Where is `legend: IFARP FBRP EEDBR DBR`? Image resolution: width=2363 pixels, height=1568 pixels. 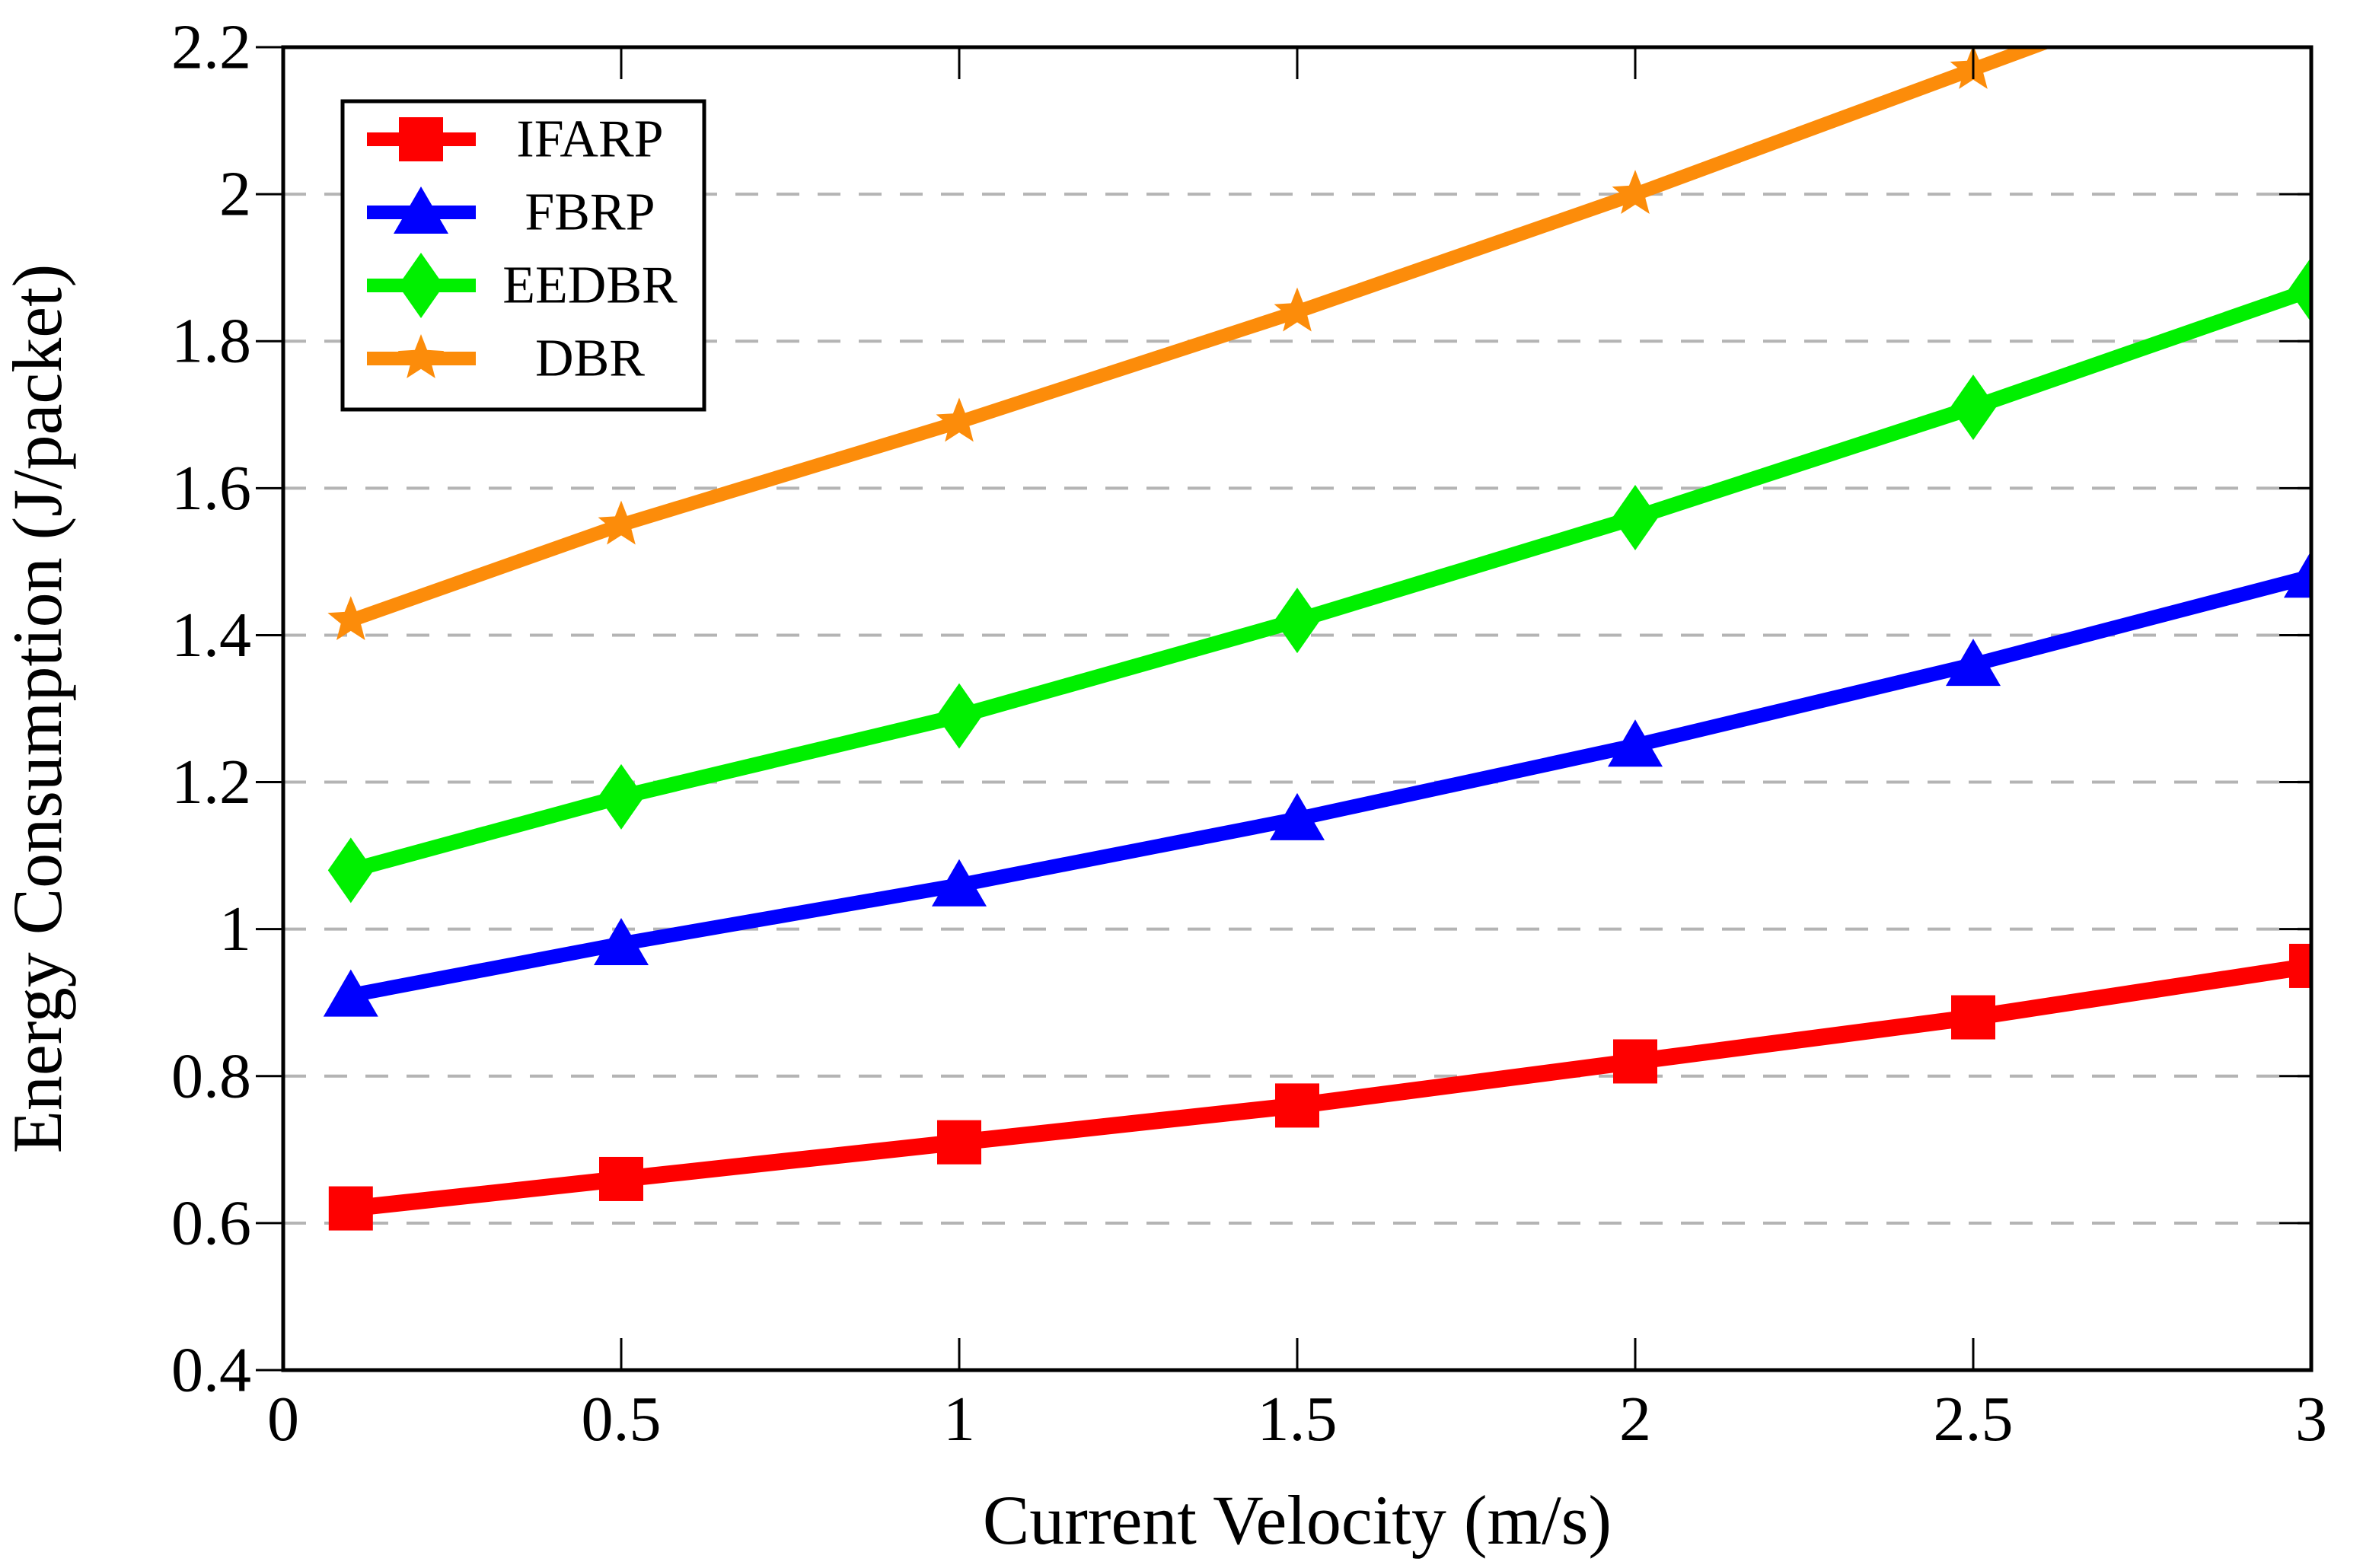 legend: IFARP FBRP EEDBR DBR is located at coordinates (523, 255).